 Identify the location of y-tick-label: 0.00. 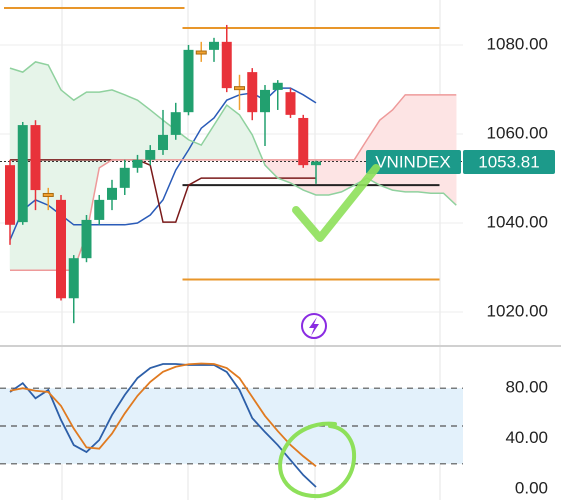
(531, 488).